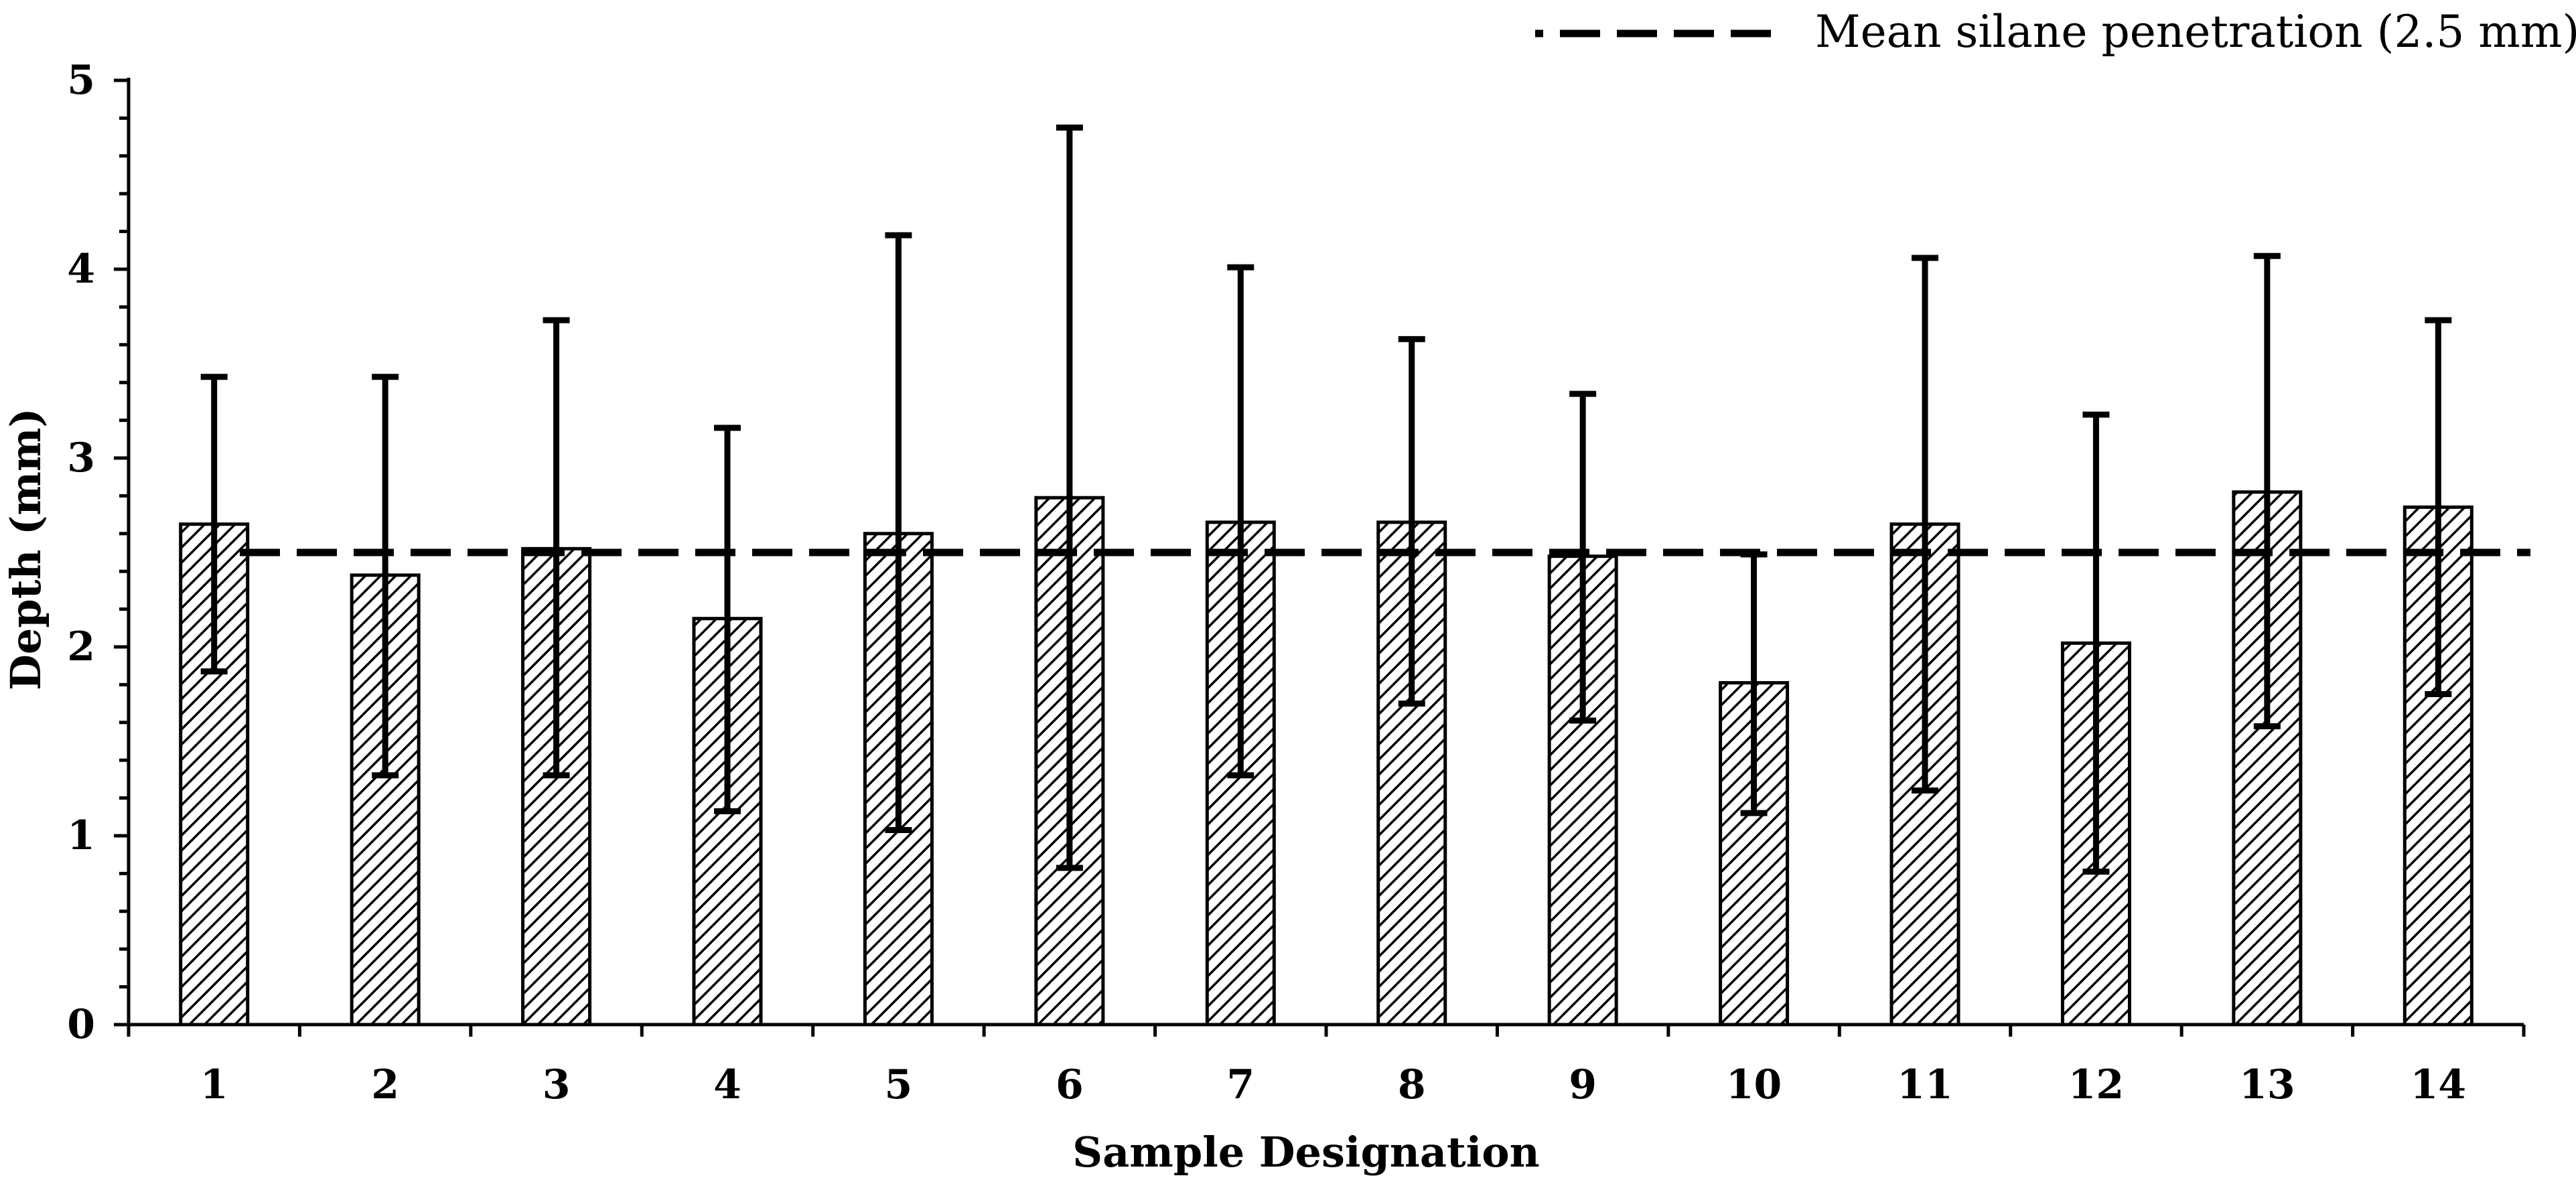 The height and width of the screenshot is (1188, 2576). I want to click on x-tick-label: 3, so click(557, 1084).